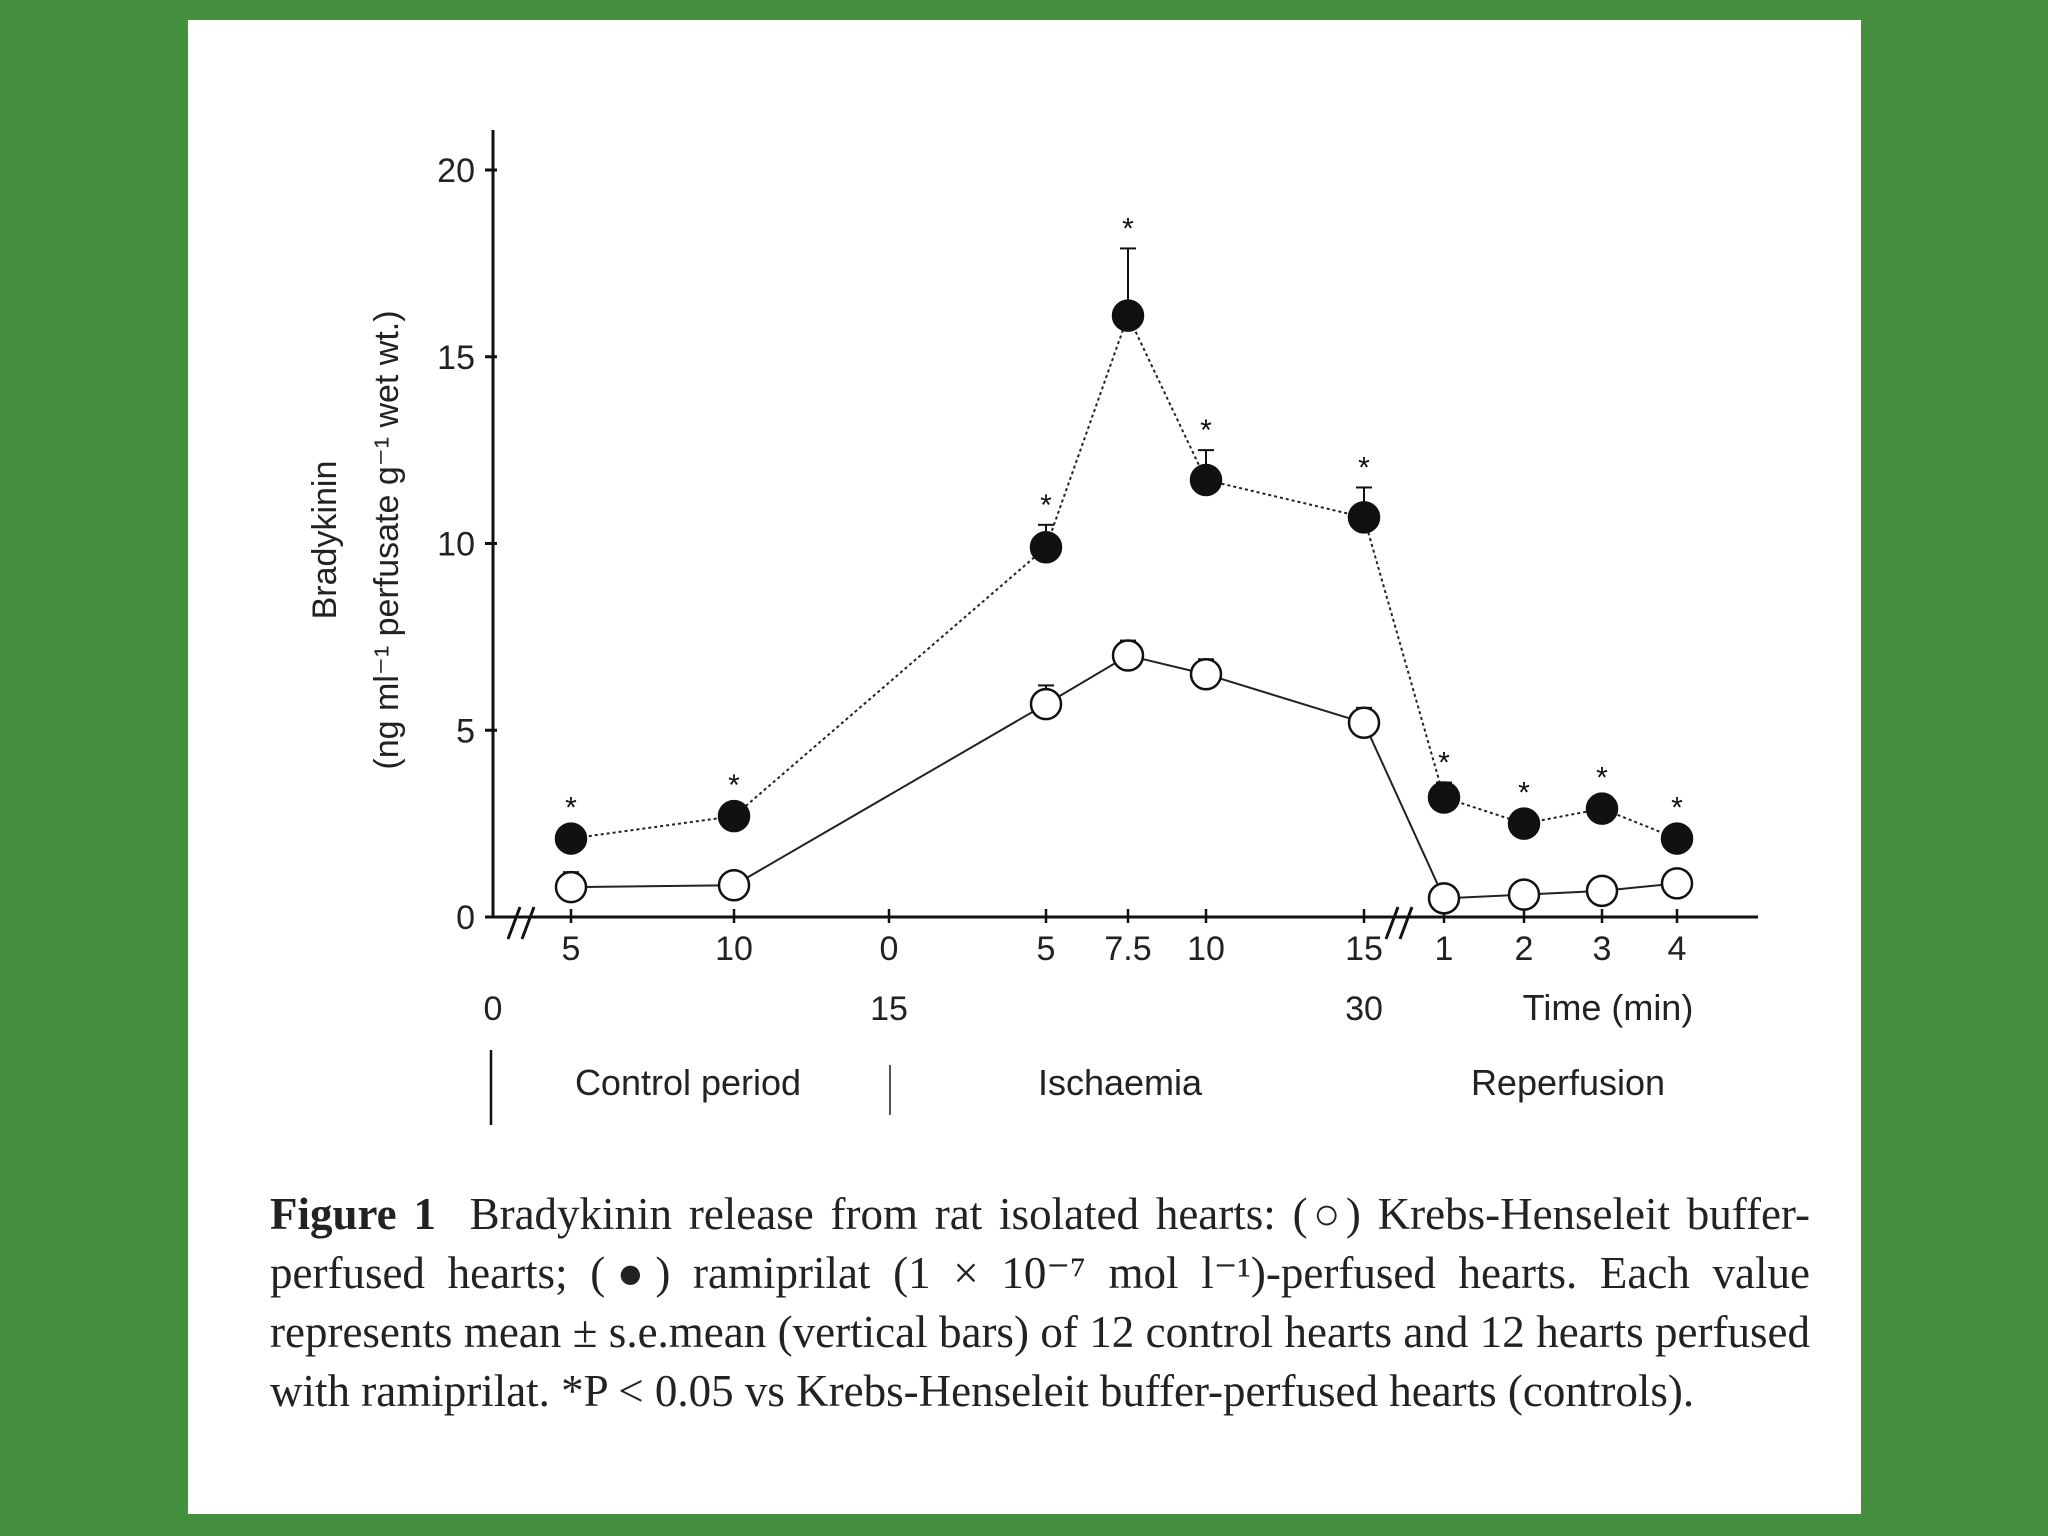 The height and width of the screenshot is (1536, 2048). What do you see at coordinates (353, 1214) in the screenshot?
I see `caption-label: Figure 1` at bounding box center [353, 1214].